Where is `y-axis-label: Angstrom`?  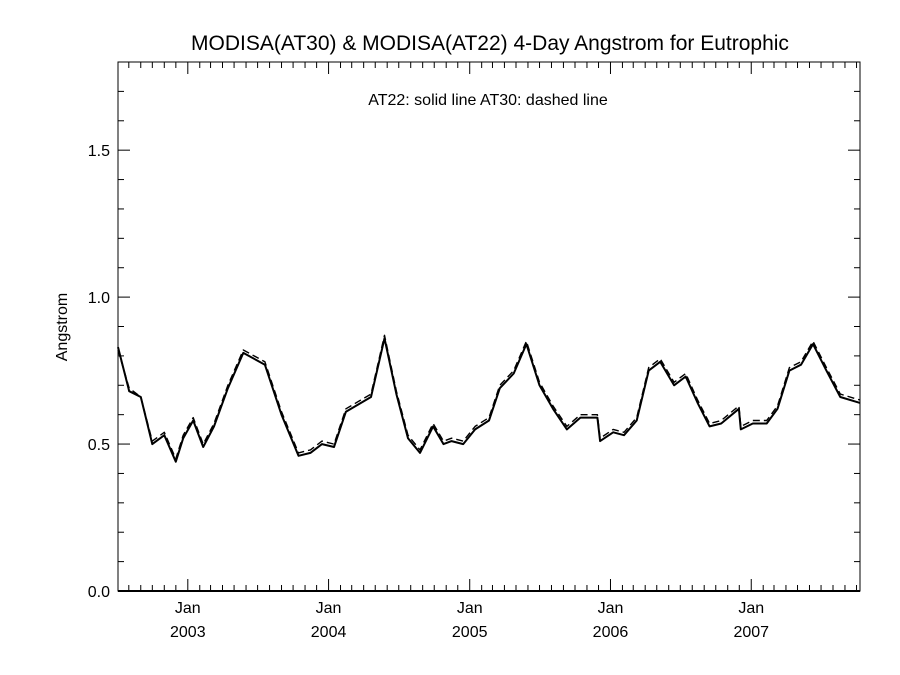
y-axis-label: Angstrom is located at coordinates (62, 327).